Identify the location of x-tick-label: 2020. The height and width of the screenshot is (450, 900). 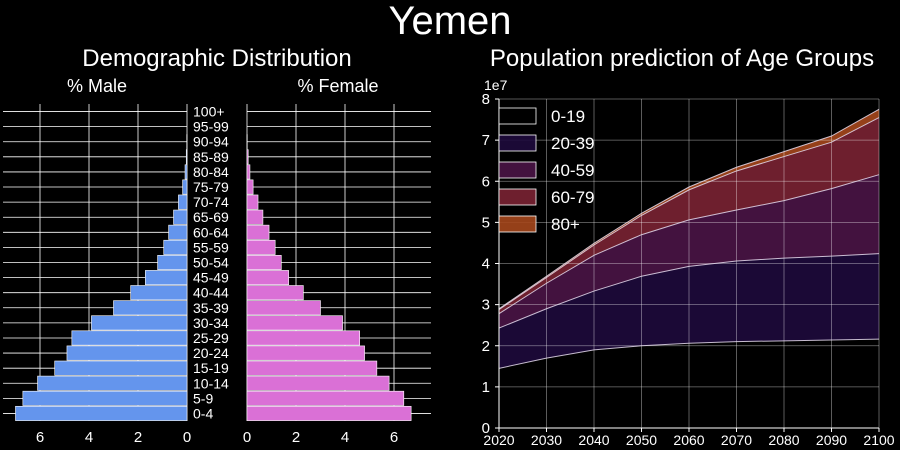
(498, 440).